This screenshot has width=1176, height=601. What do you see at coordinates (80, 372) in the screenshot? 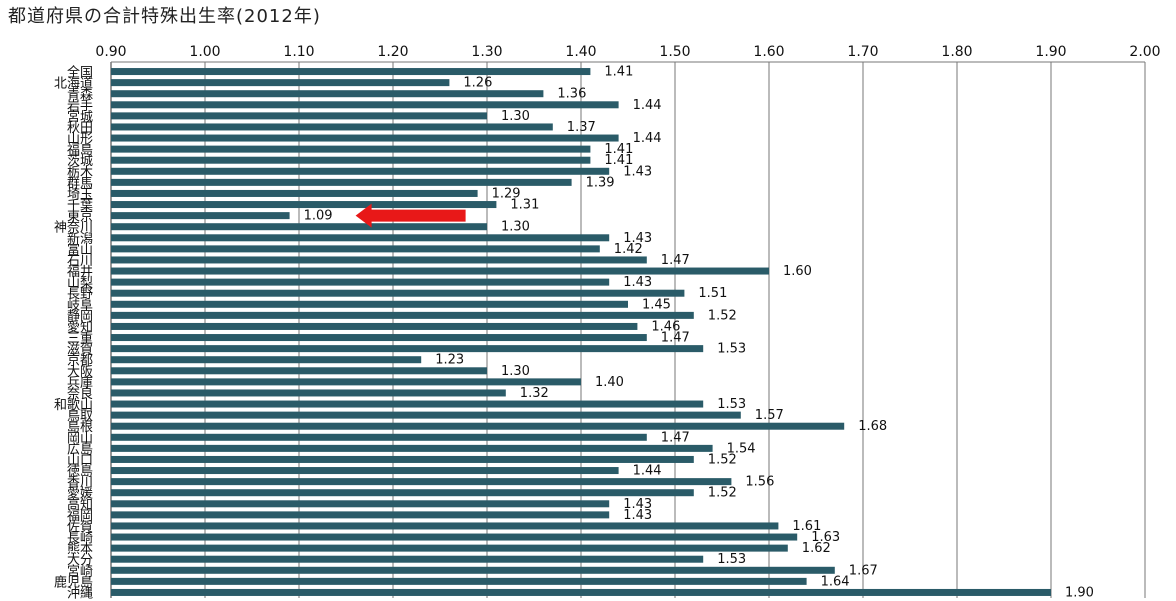
I see `category-label: 大阪` at bounding box center [80, 372].